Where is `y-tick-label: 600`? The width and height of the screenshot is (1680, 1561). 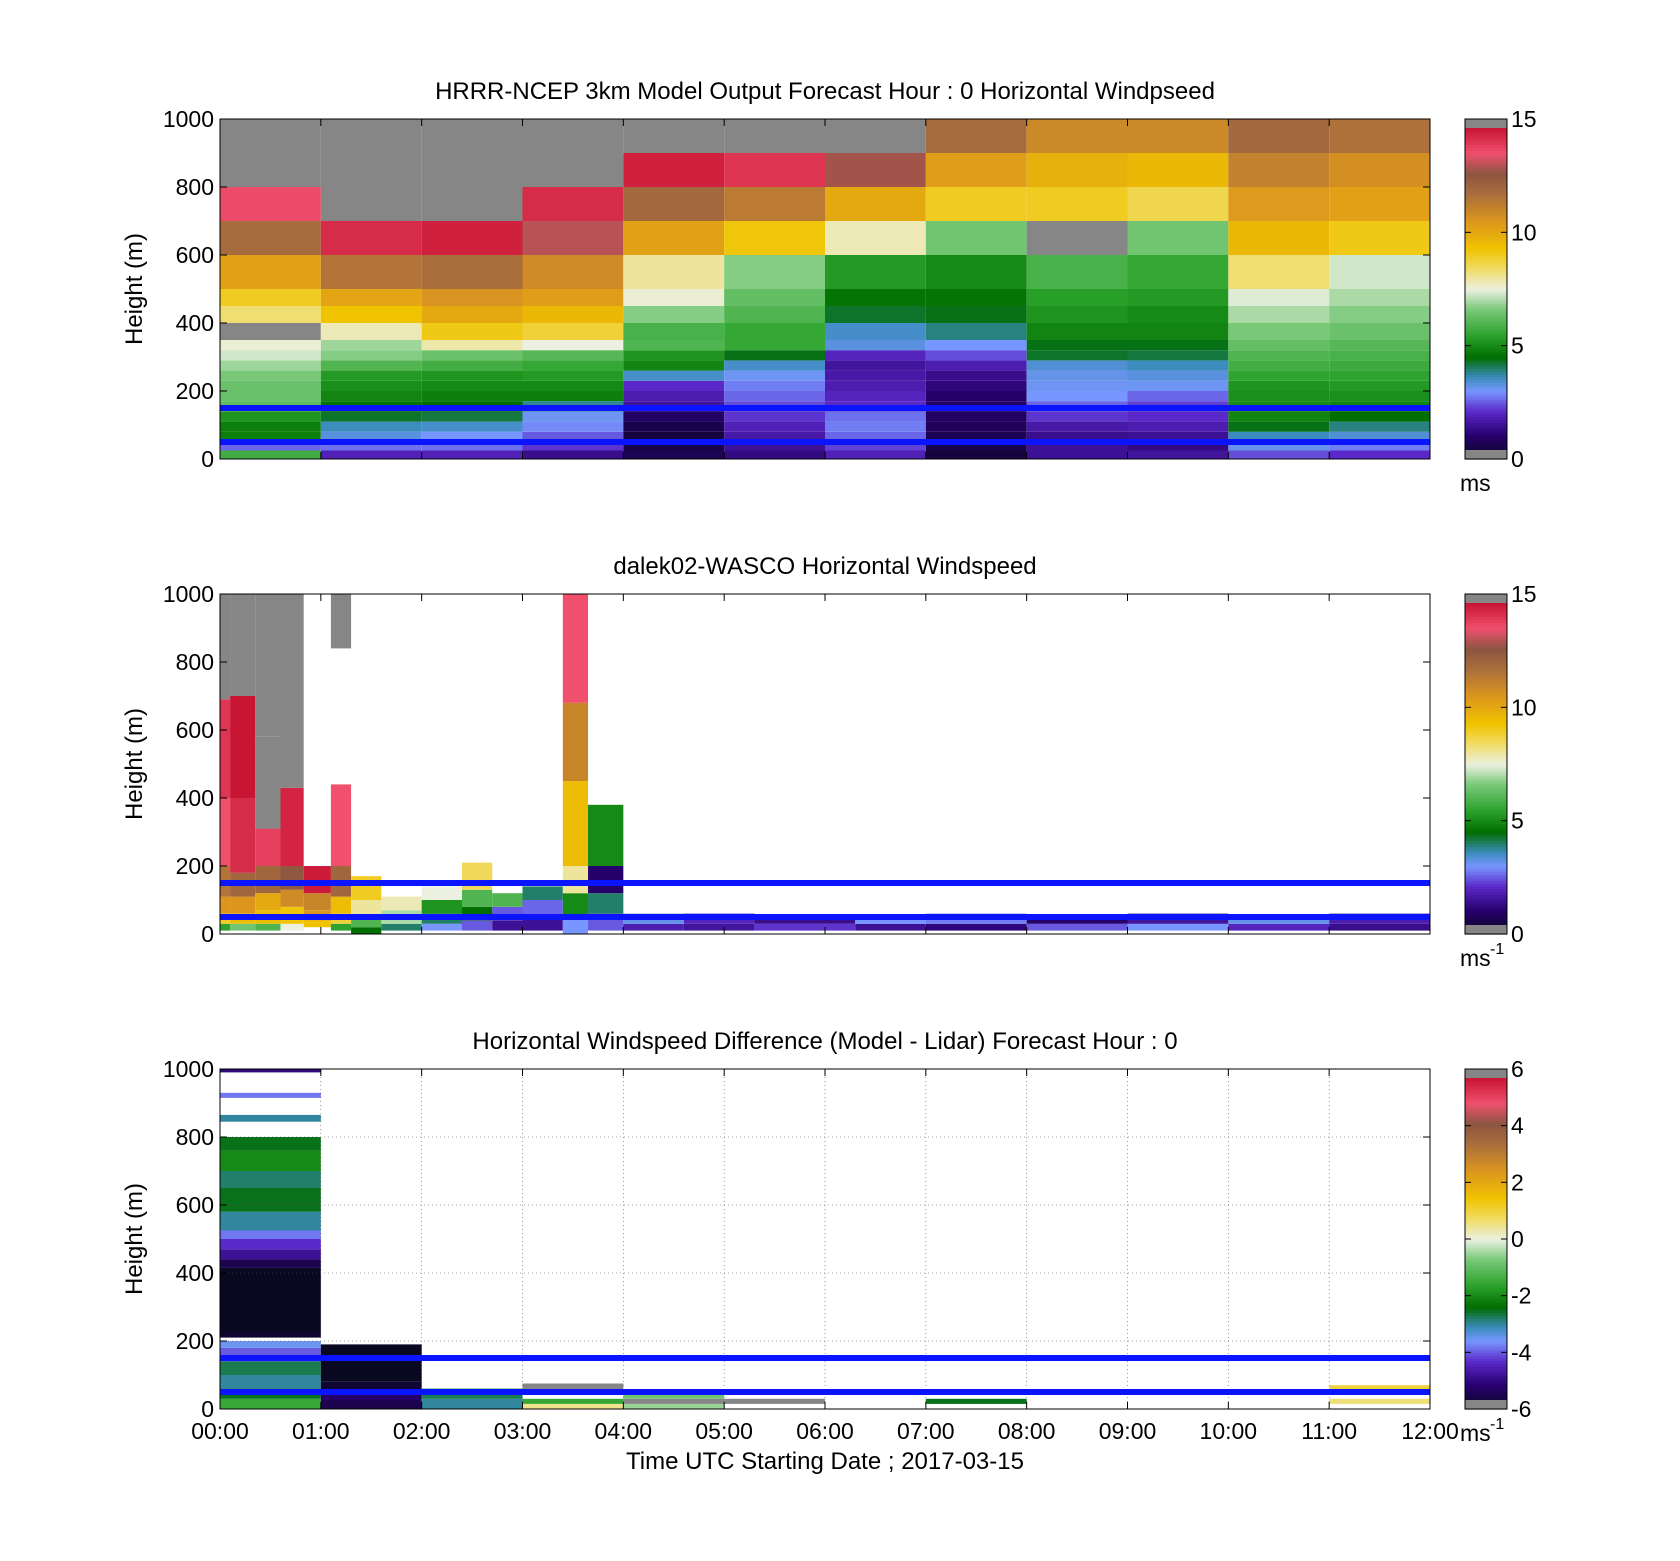 y-tick-label: 600 is located at coordinates (195, 255).